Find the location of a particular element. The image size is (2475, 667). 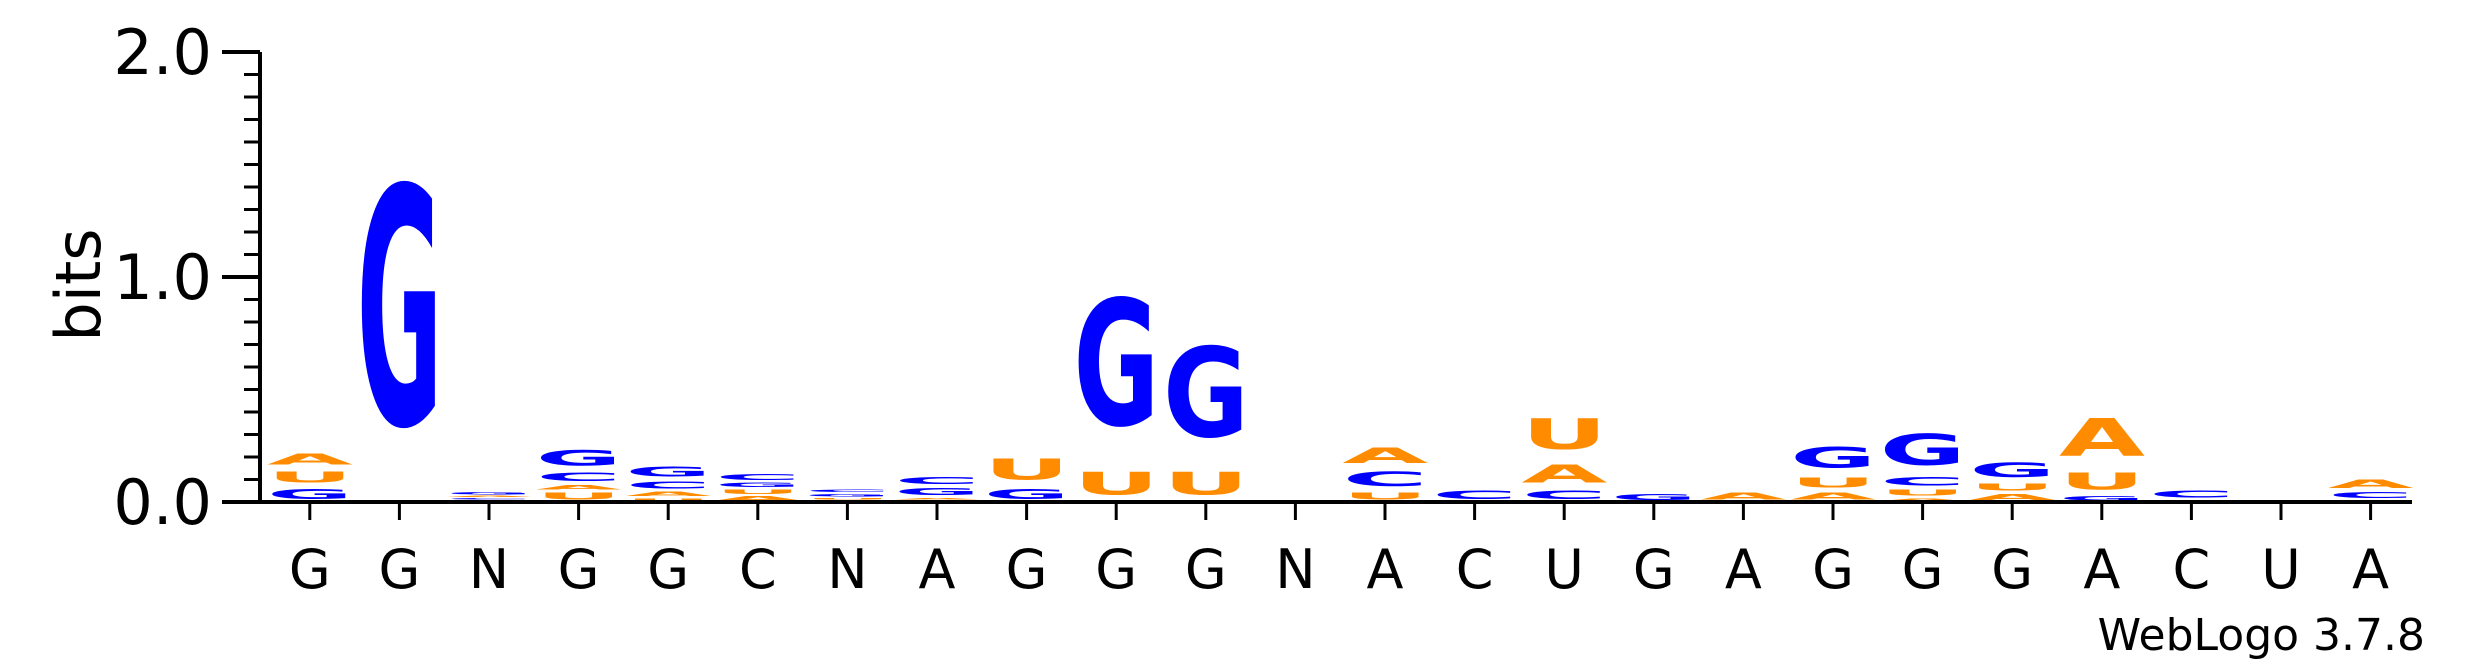

logo-column: A is located at coordinates (1744, 496).